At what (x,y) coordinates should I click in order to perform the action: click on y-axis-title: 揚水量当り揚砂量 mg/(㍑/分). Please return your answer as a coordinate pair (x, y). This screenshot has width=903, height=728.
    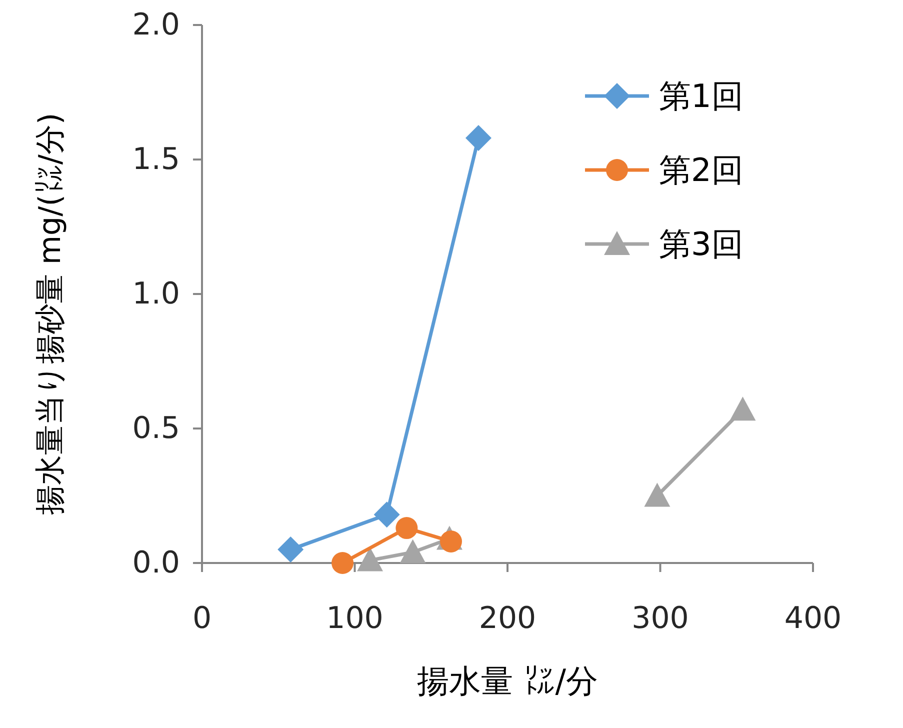
    Looking at the image, I should click on (50, 314).